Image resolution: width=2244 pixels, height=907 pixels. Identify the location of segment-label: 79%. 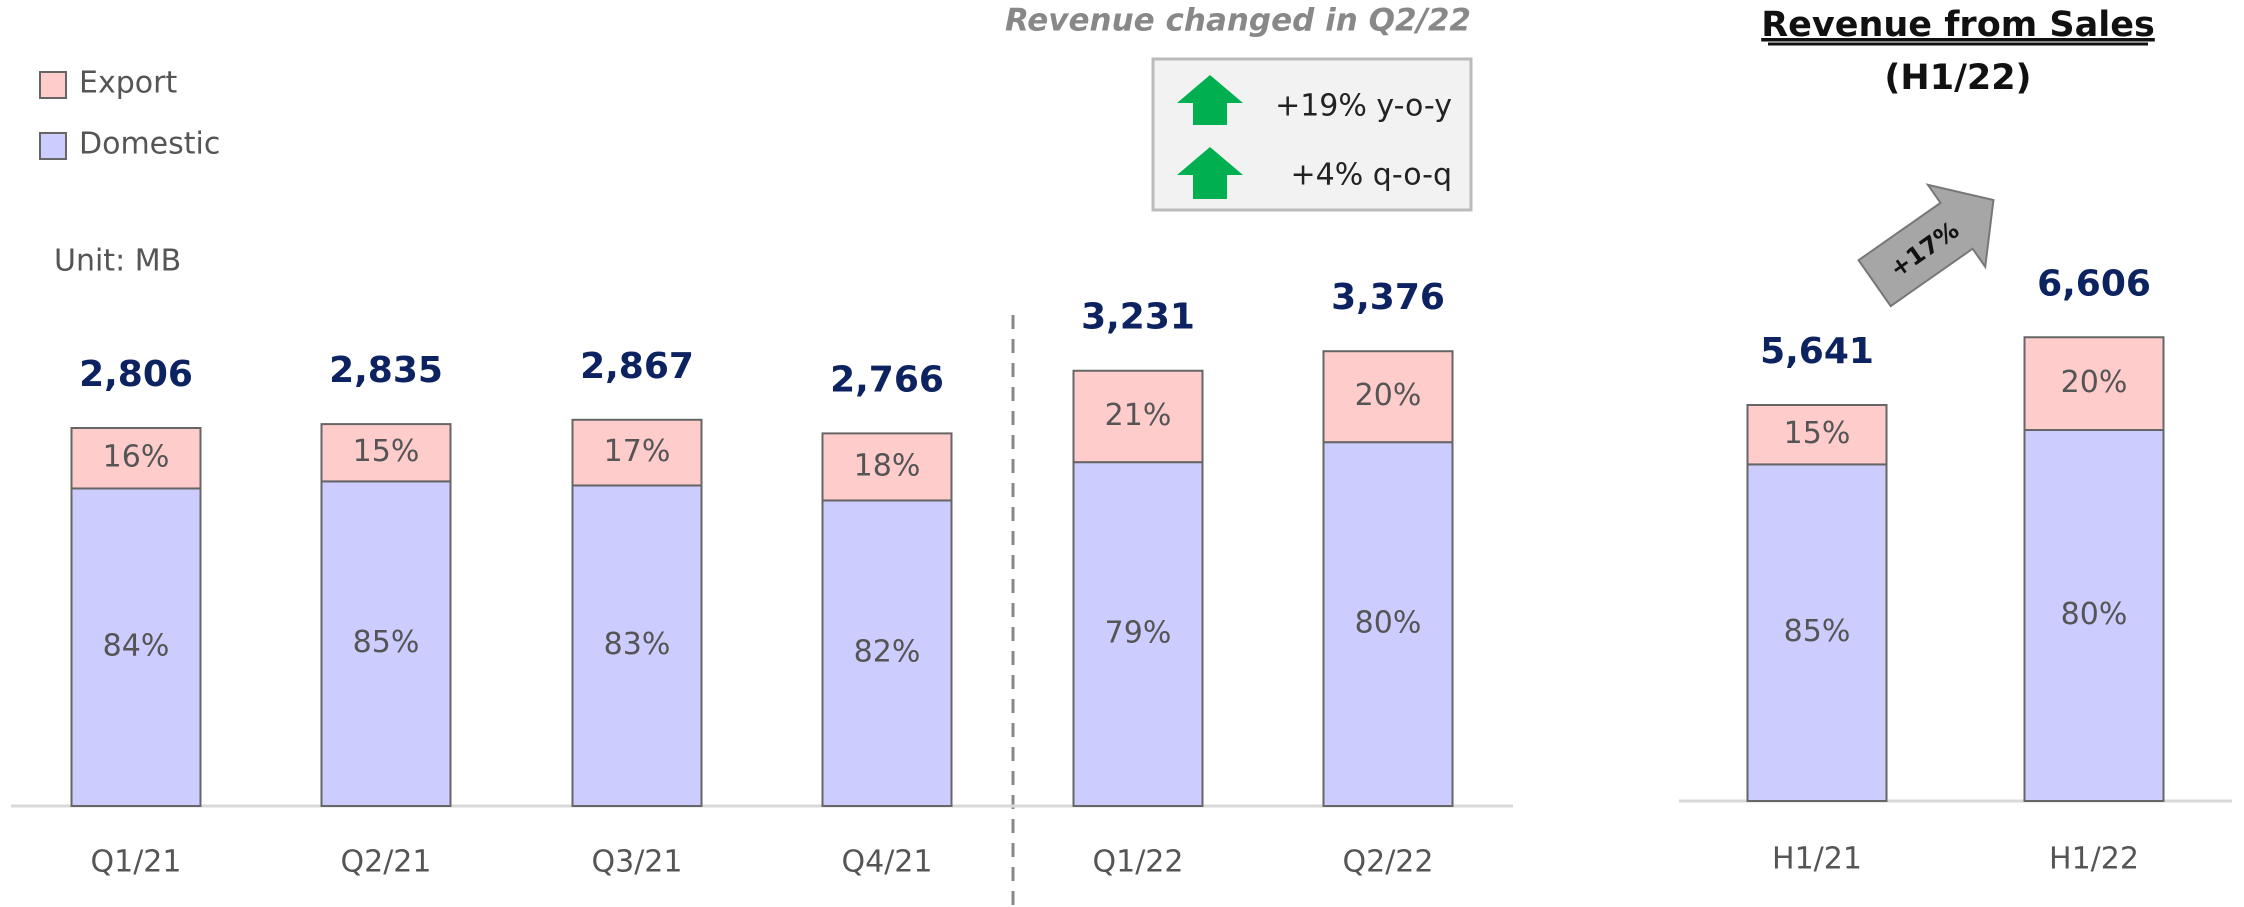
(1138, 633).